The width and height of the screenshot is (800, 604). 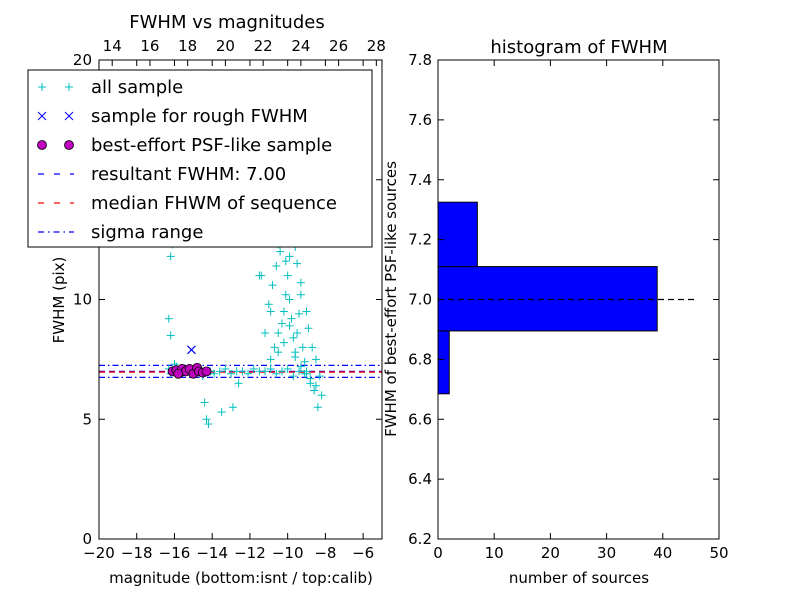 I want to click on x-tick-label: 40, so click(x=662, y=553).